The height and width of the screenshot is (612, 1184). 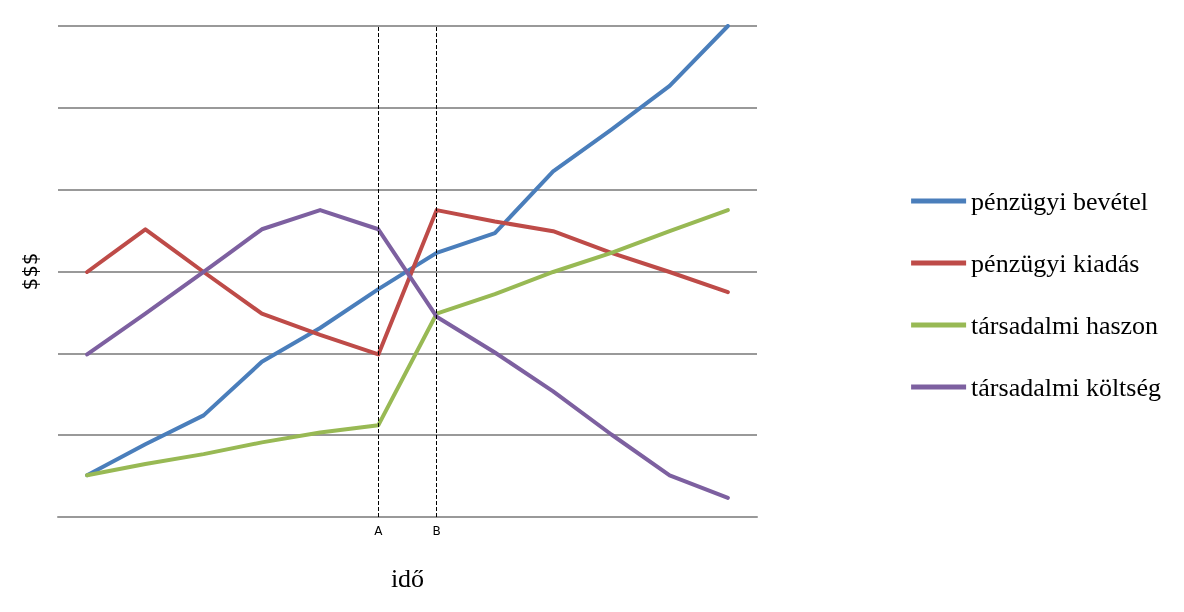 What do you see at coordinates (407, 578) in the screenshot?
I see `x-axis-title: idő` at bounding box center [407, 578].